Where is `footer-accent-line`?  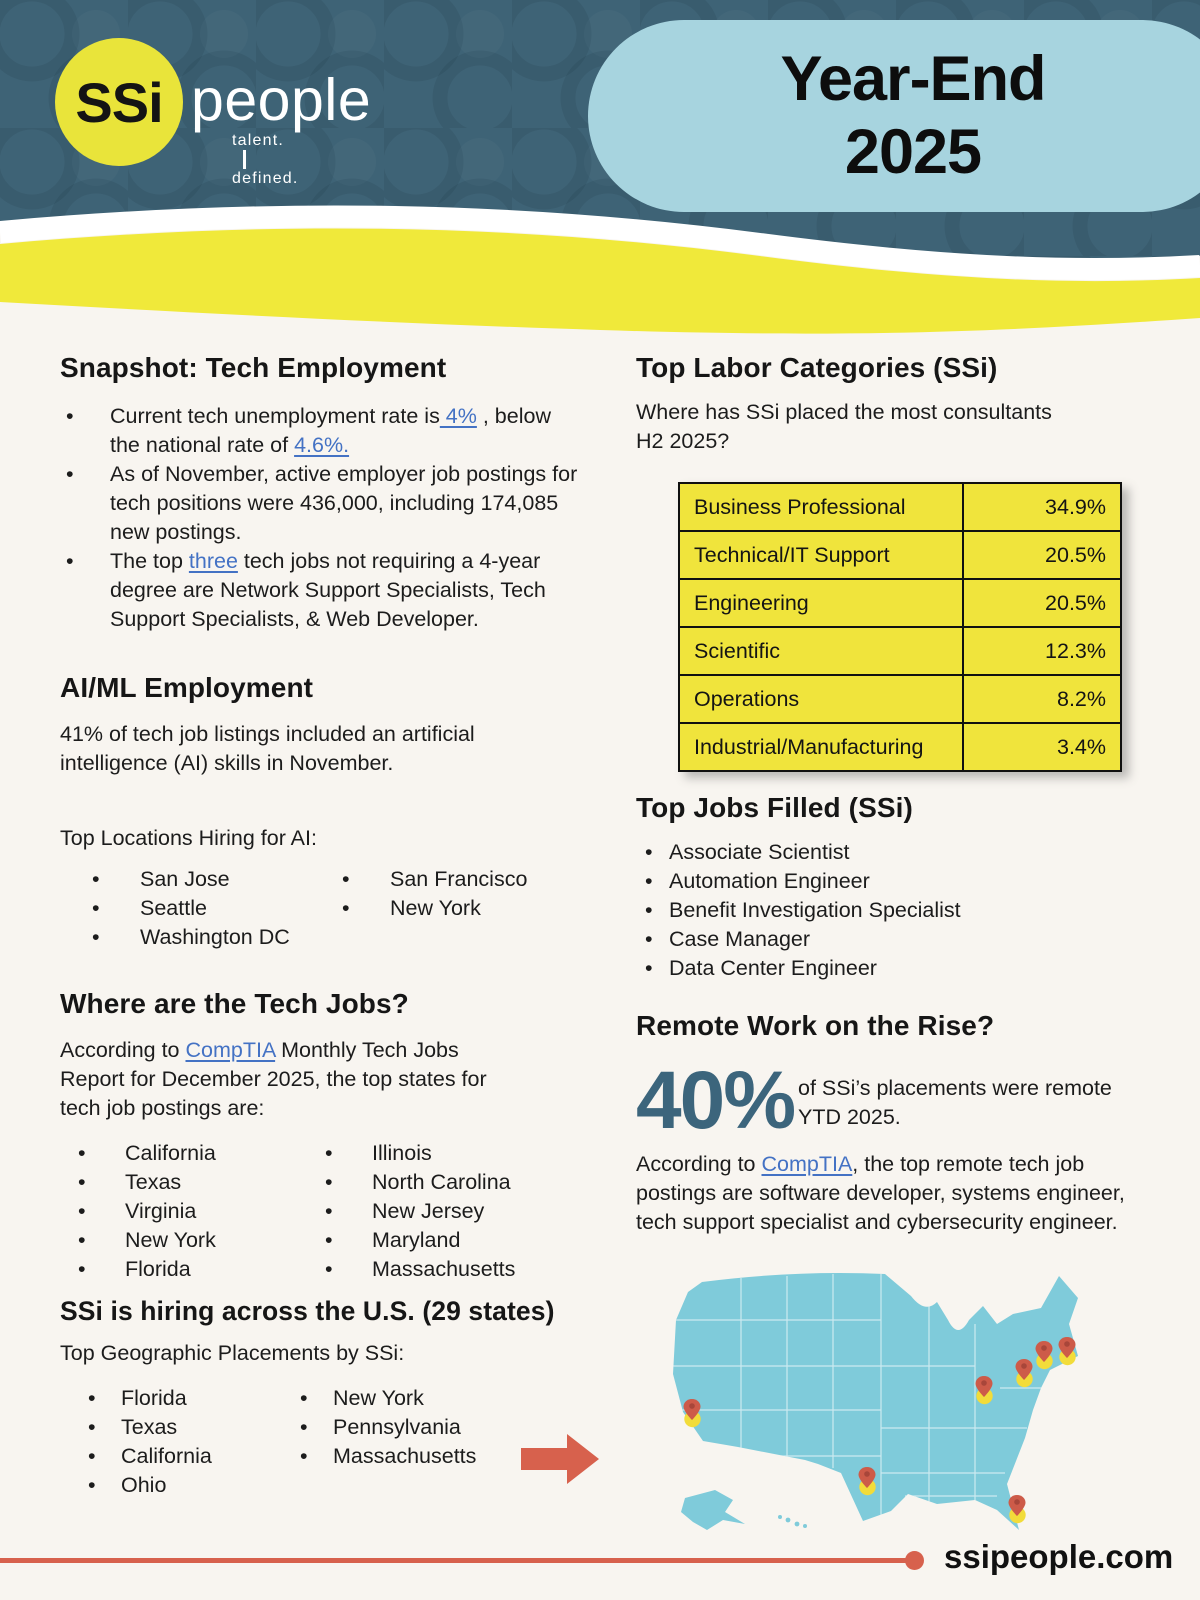
footer-accent-line is located at coordinates (453, 1560).